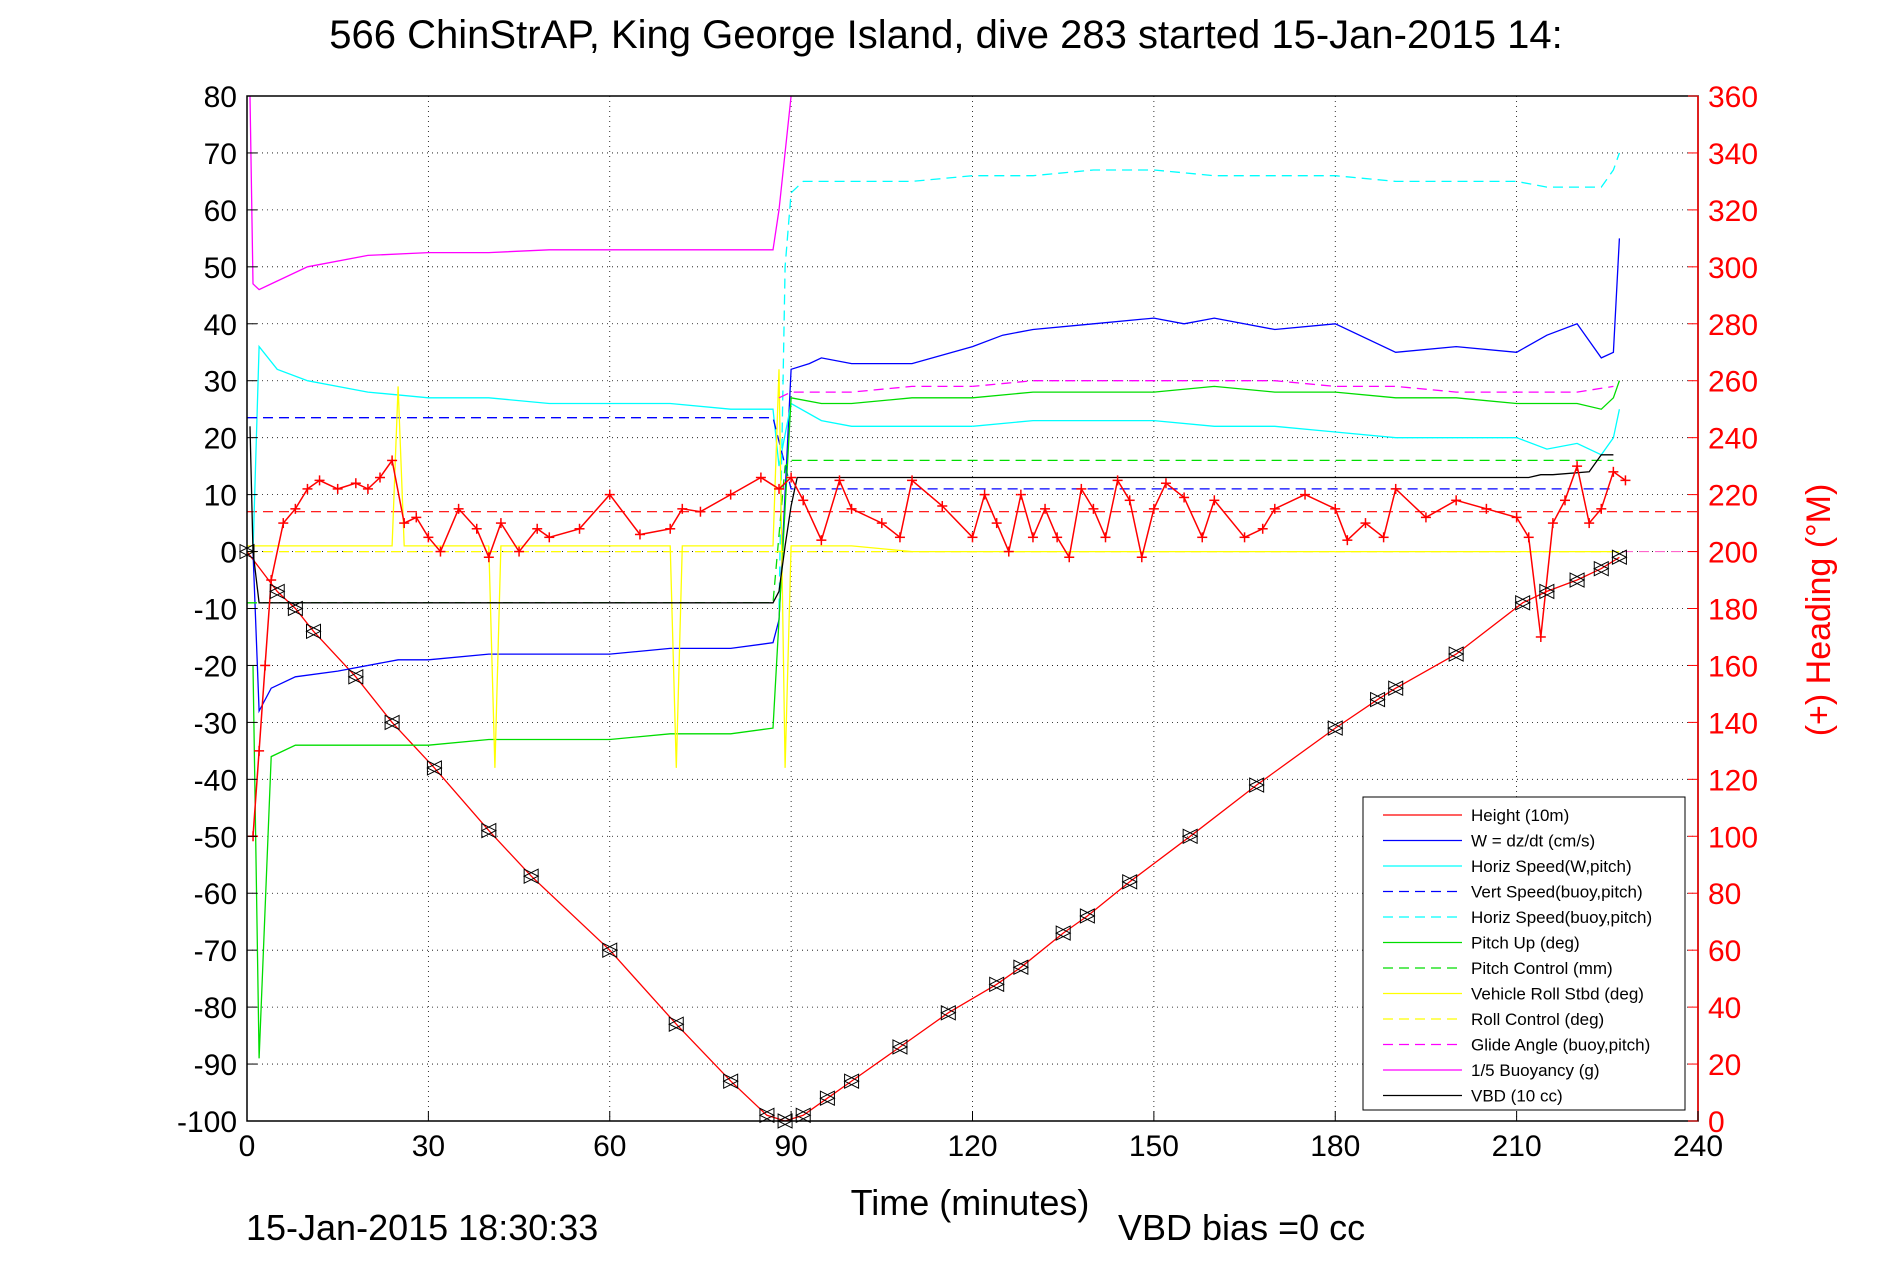 The height and width of the screenshot is (1262, 1891). What do you see at coordinates (247, 1146) in the screenshot?
I see `x-tick-label: 0` at bounding box center [247, 1146].